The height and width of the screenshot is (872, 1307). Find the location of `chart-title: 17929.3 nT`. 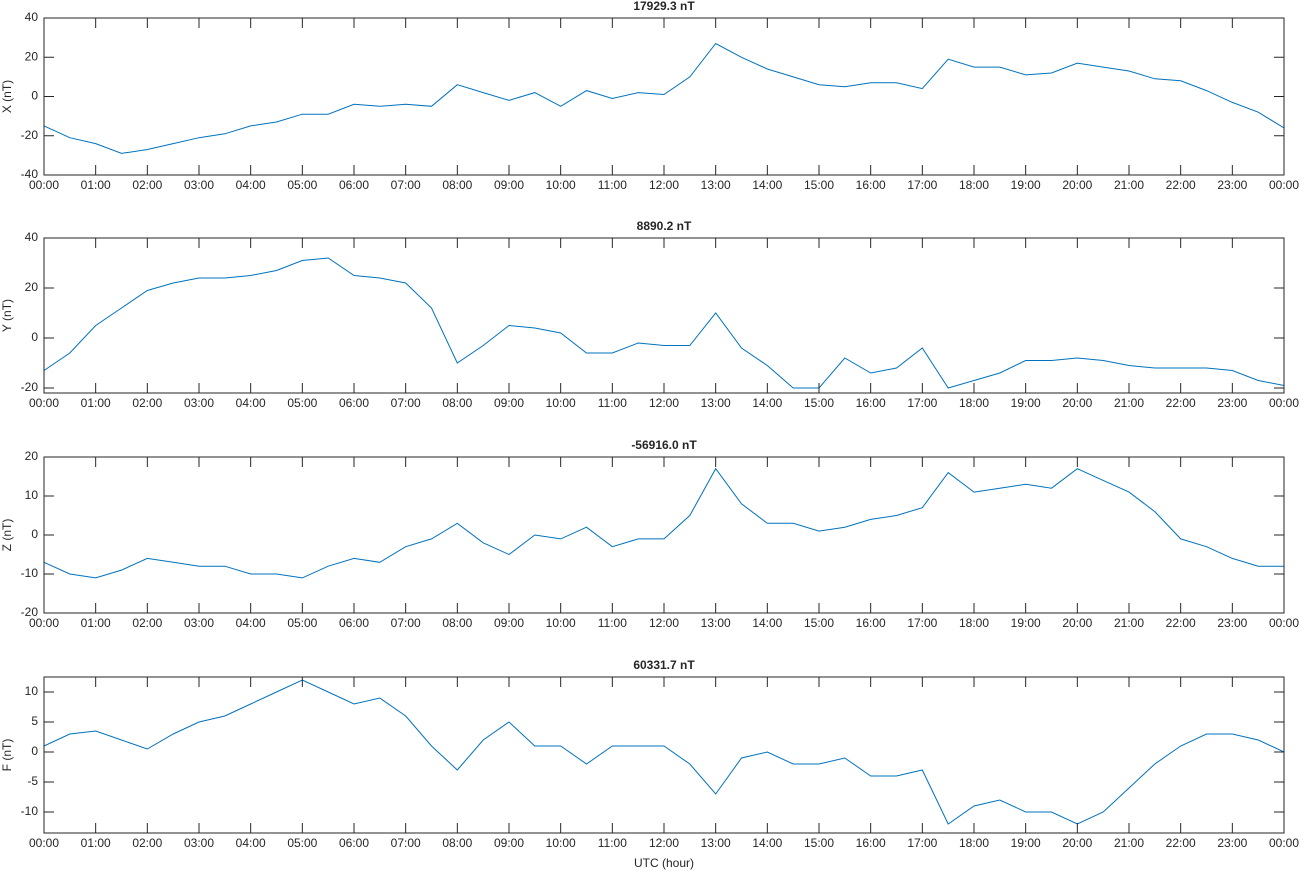

chart-title: 17929.3 nT is located at coordinates (664, 6).